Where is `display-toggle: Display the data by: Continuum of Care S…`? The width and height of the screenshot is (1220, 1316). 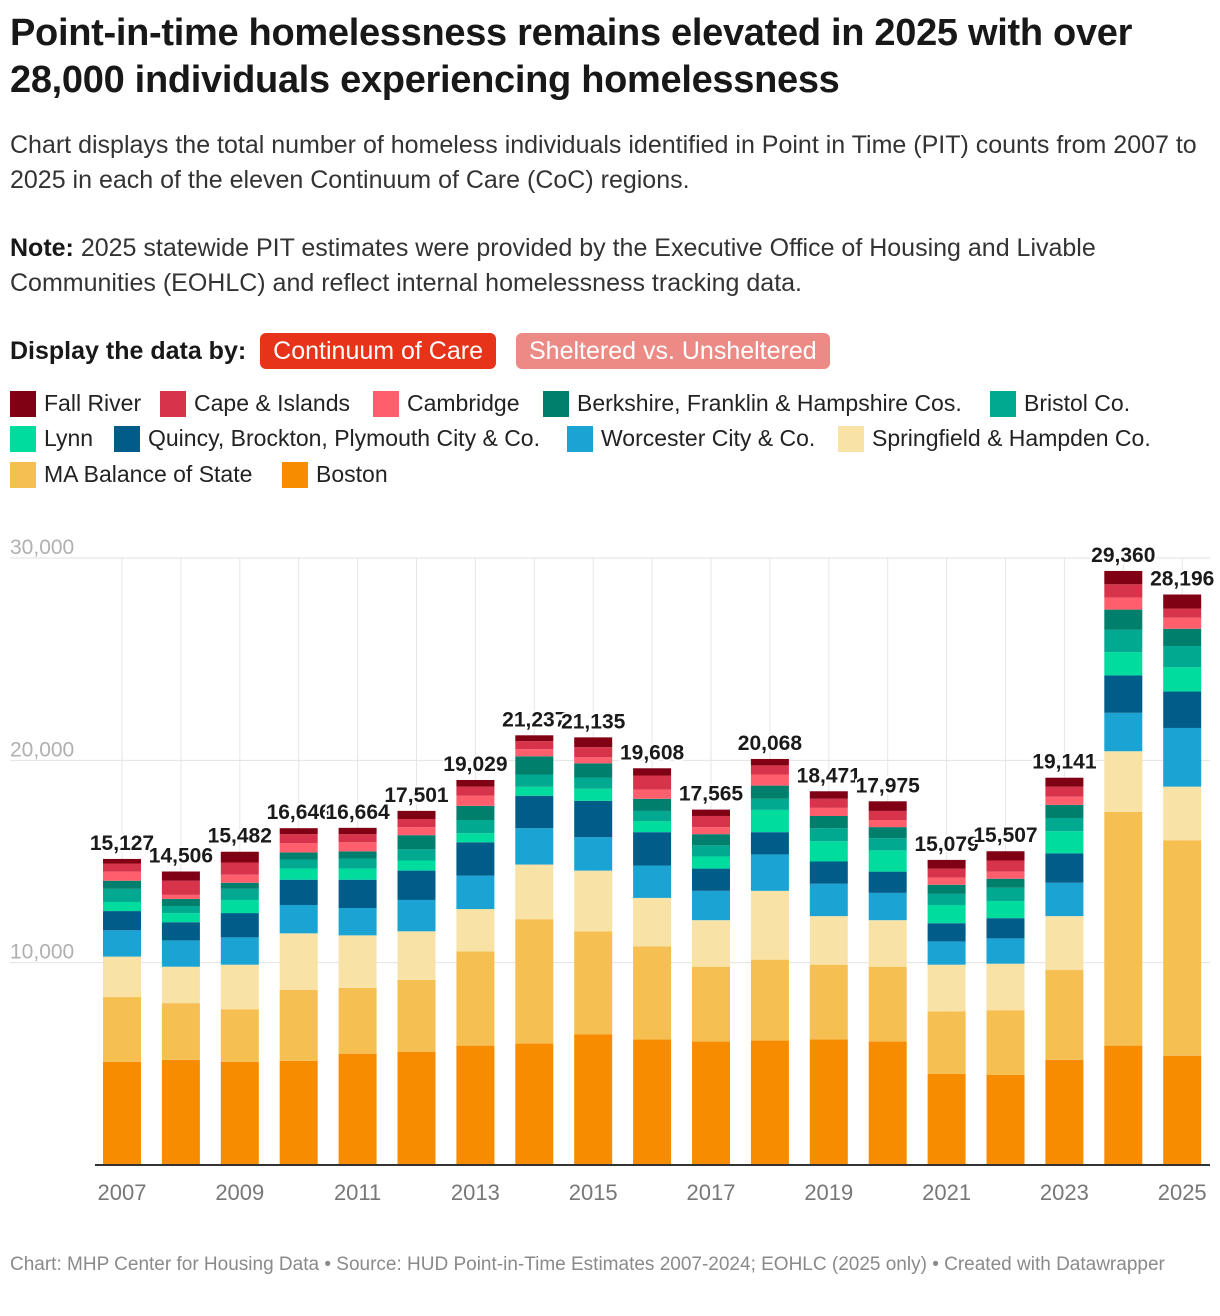
display-toggle: Display the data by: Continuum of Care S… is located at coordinates (430, 351).